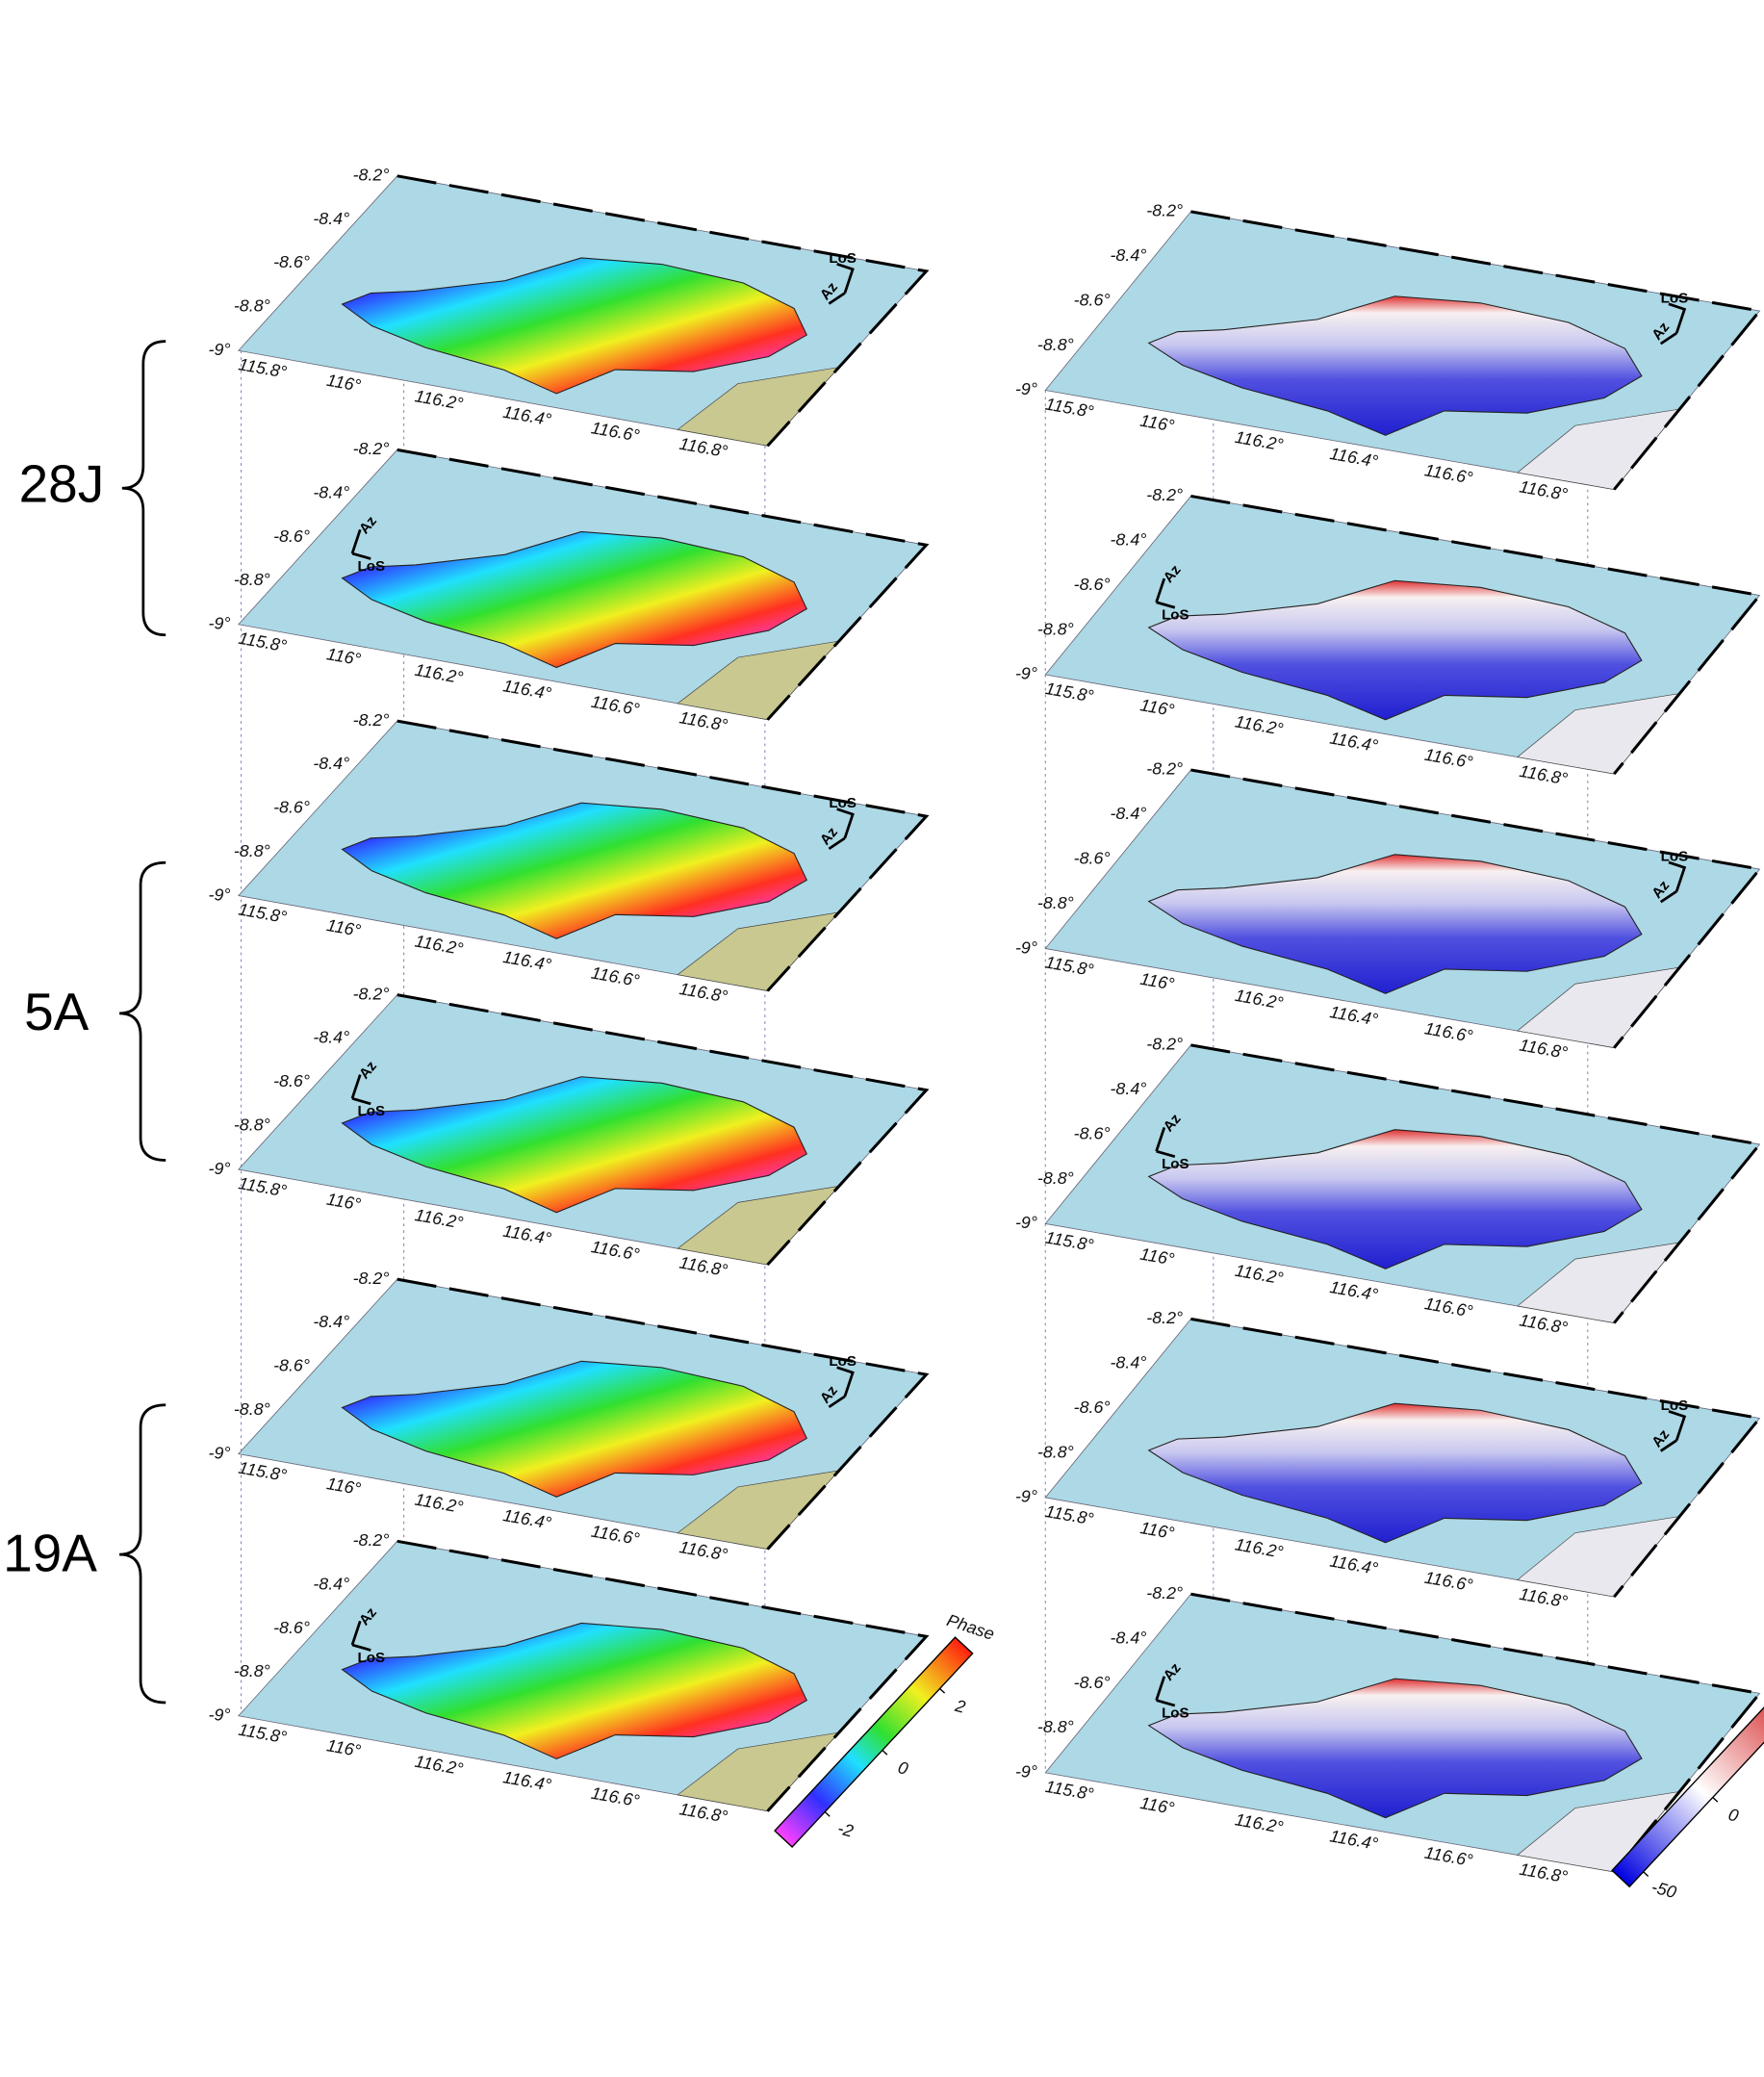  I want to click on colorbar-fill, so click(1687, 1782).